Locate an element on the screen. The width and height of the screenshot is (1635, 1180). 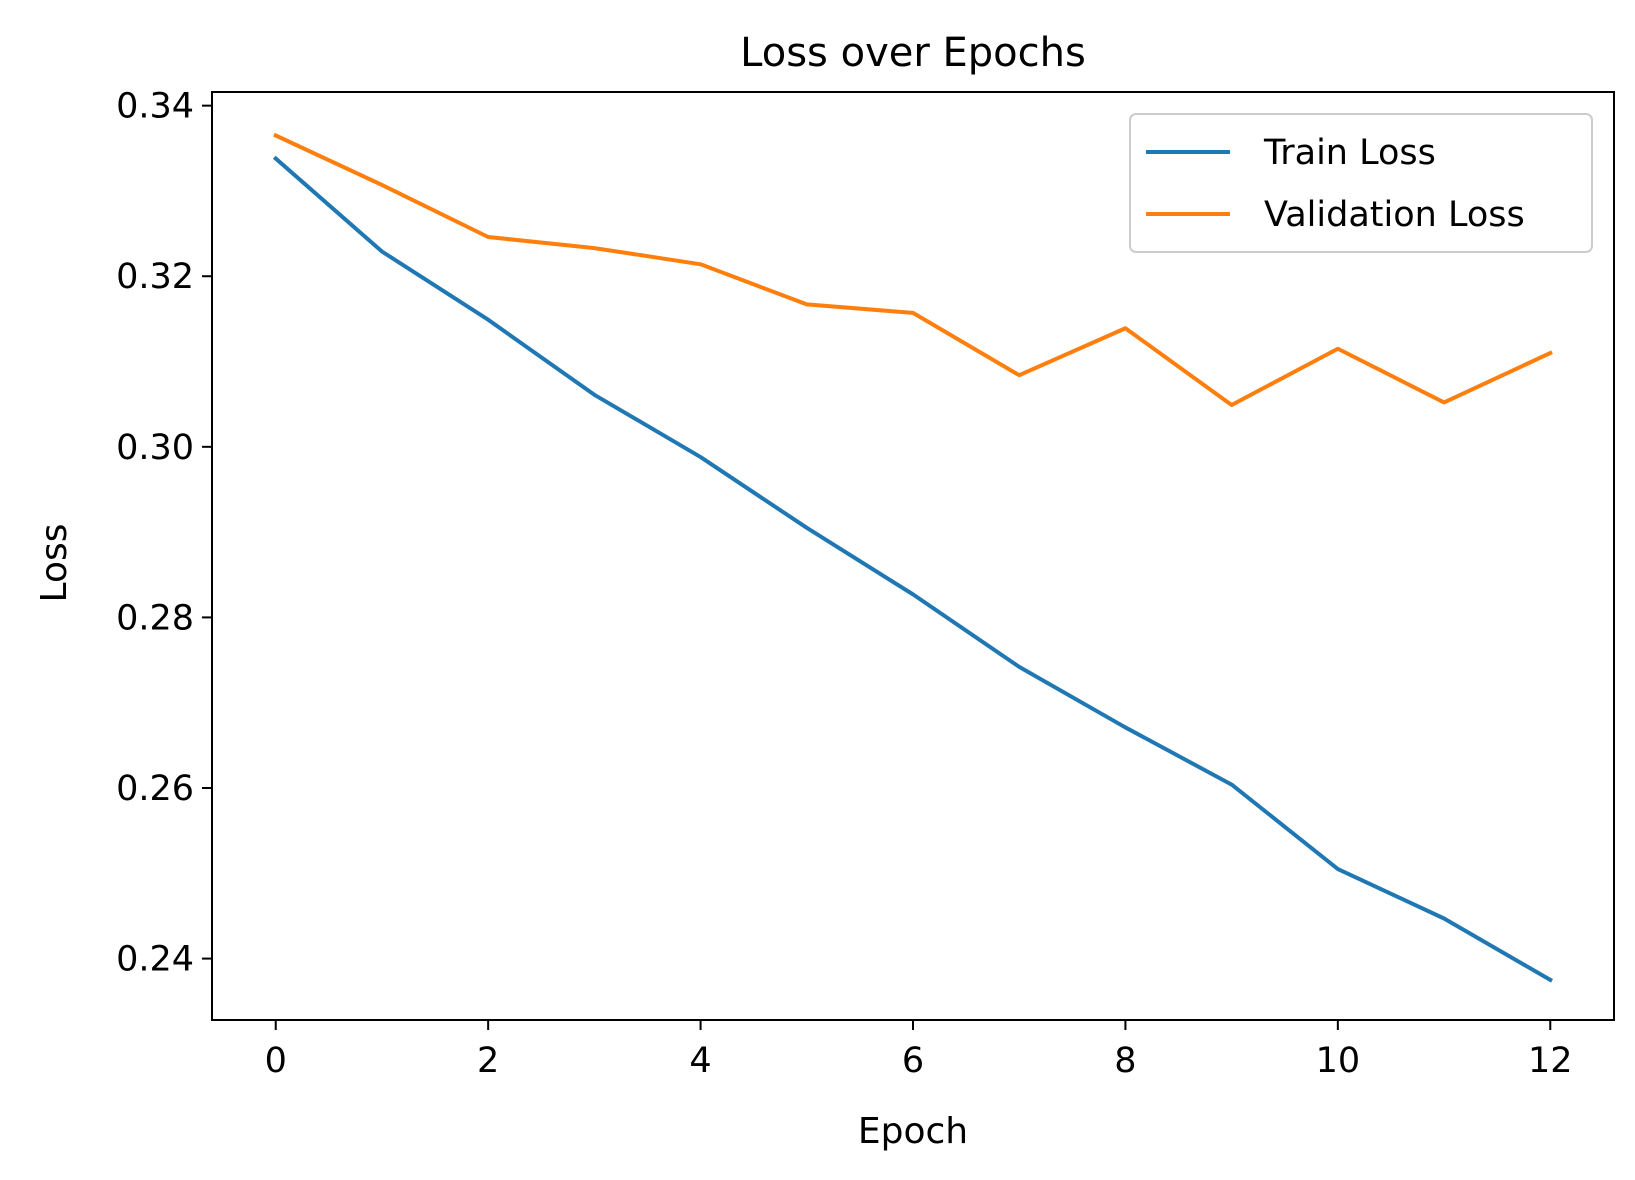
y-tick-label: 0.30 is located at coordinates (155, 448).